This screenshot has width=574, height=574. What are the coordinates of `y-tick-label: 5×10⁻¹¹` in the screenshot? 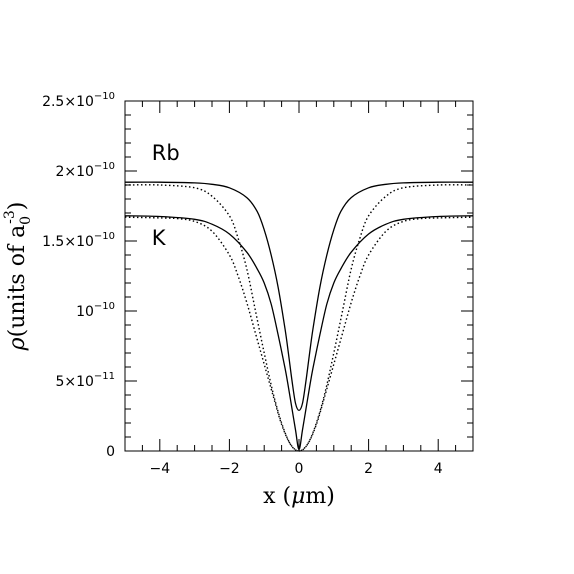 It's located at (85, 380).